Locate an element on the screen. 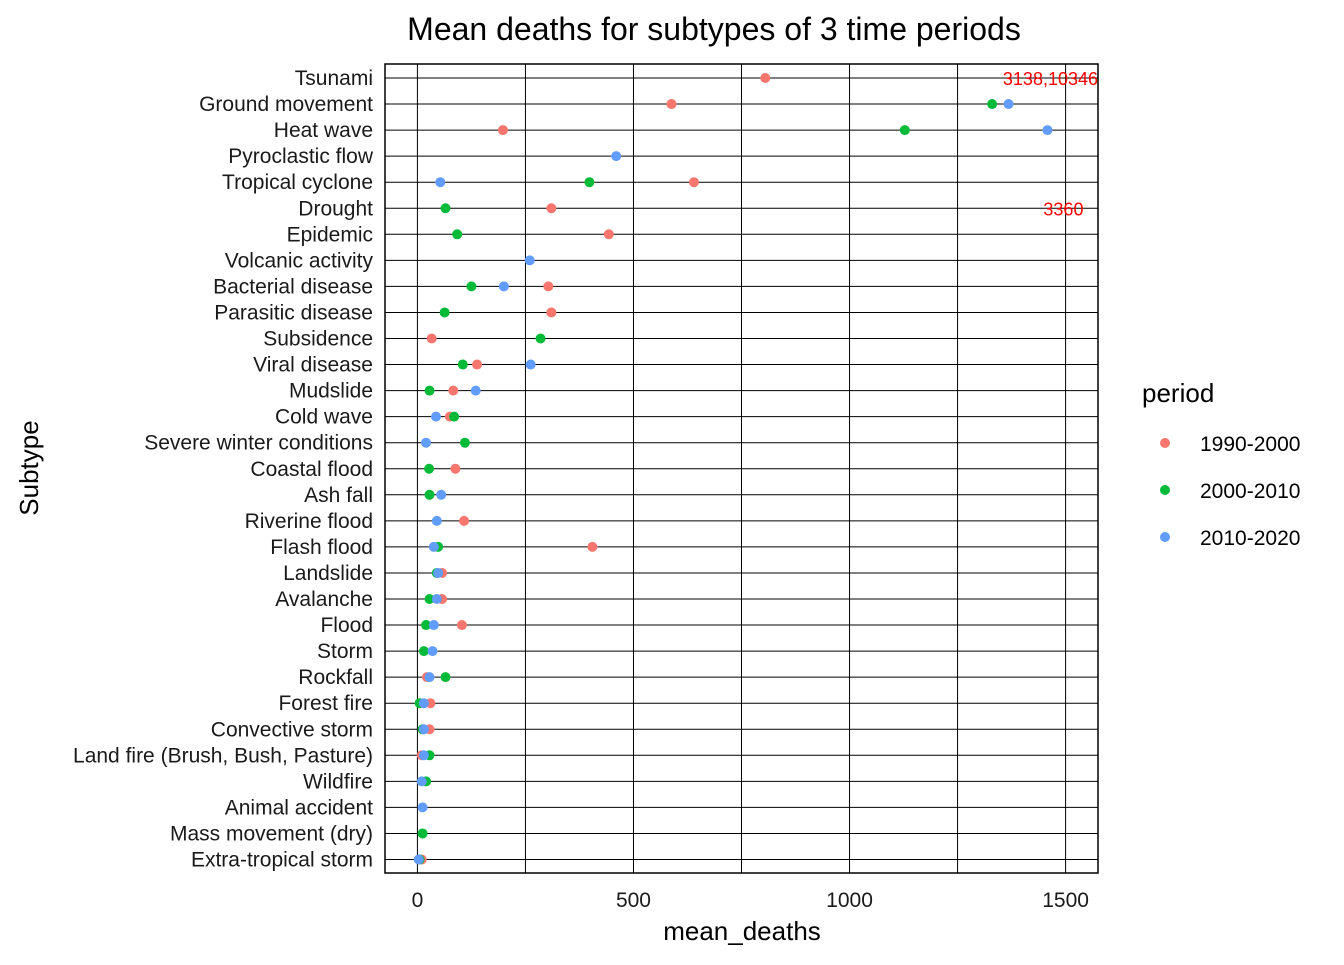 The width and height of the screenshot is (1344, 965). y-tick-label: Convective storm is located at coordinates (292, 729).